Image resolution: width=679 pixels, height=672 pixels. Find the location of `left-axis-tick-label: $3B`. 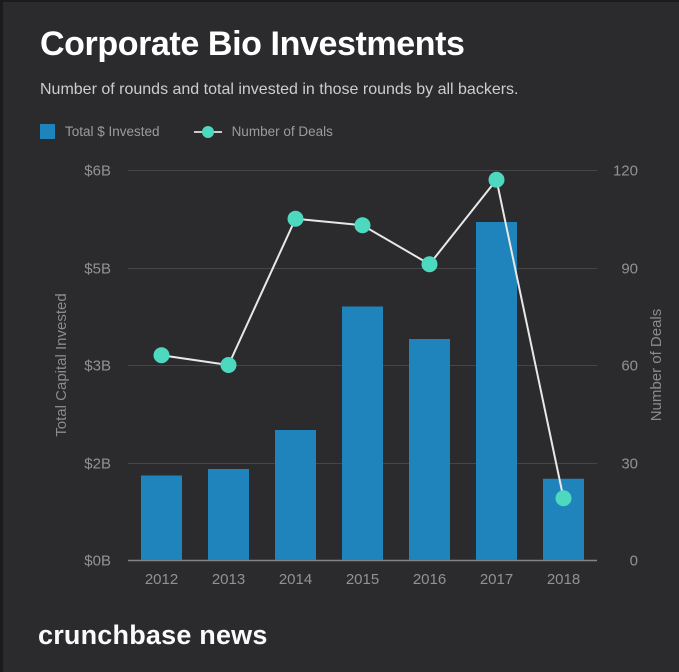

left-axis-tick-label: $3B is located at coordinates (97, 366).